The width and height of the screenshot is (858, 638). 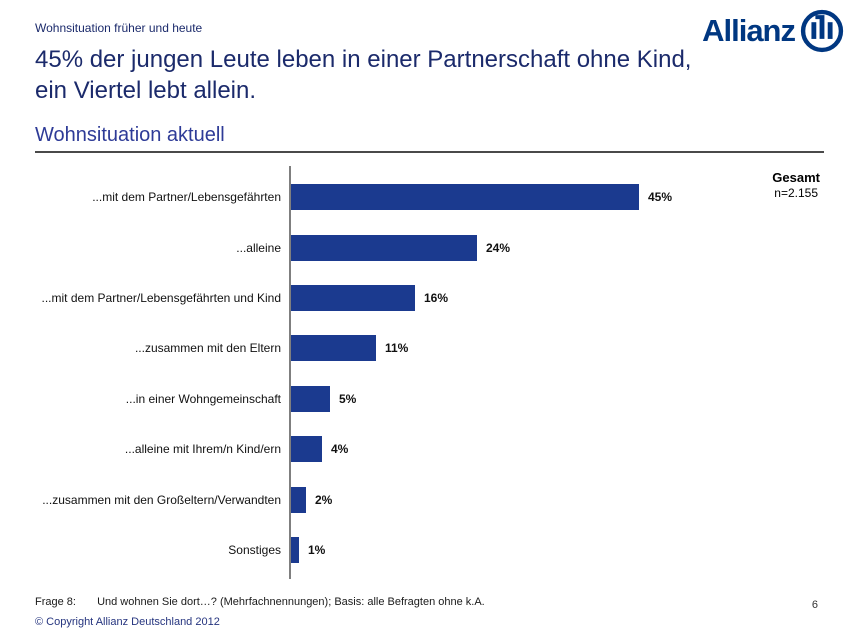 What do you see at coordinates (512, 398) in the screenshot?
I see `bar-track: 5%` at bounding box center [512, 398].